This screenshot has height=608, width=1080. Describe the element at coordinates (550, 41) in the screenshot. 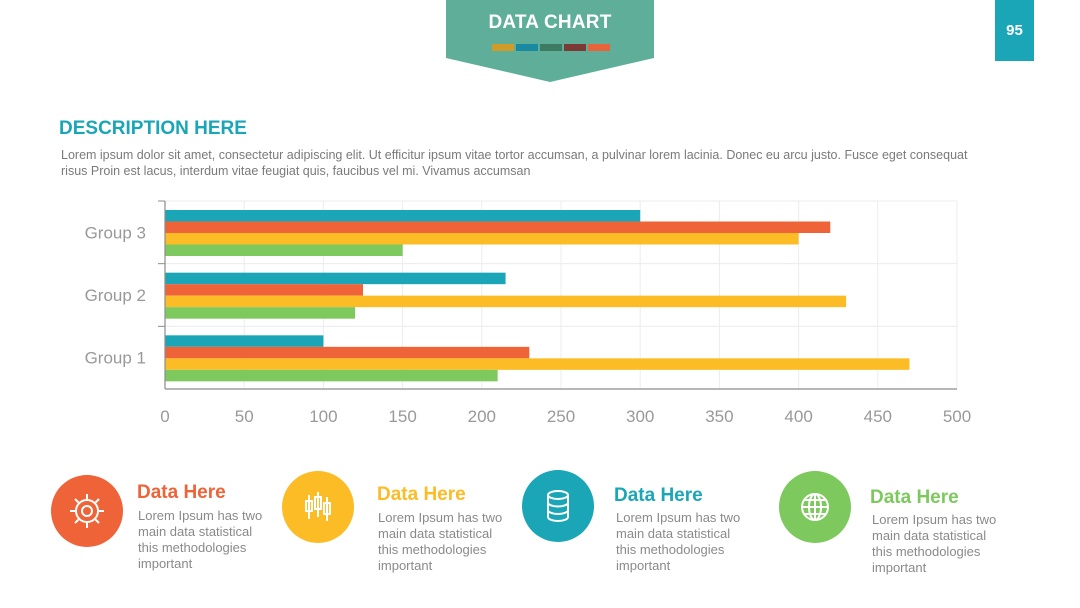

I see `header-banner: DATA CHART` at that location.